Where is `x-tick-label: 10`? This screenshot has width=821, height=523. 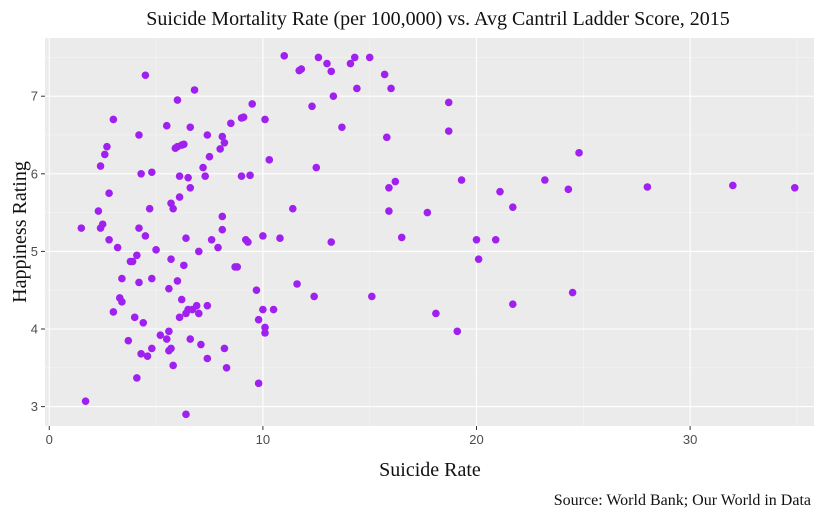
x-tick-label: 10 is located at coordinates (263, 439).